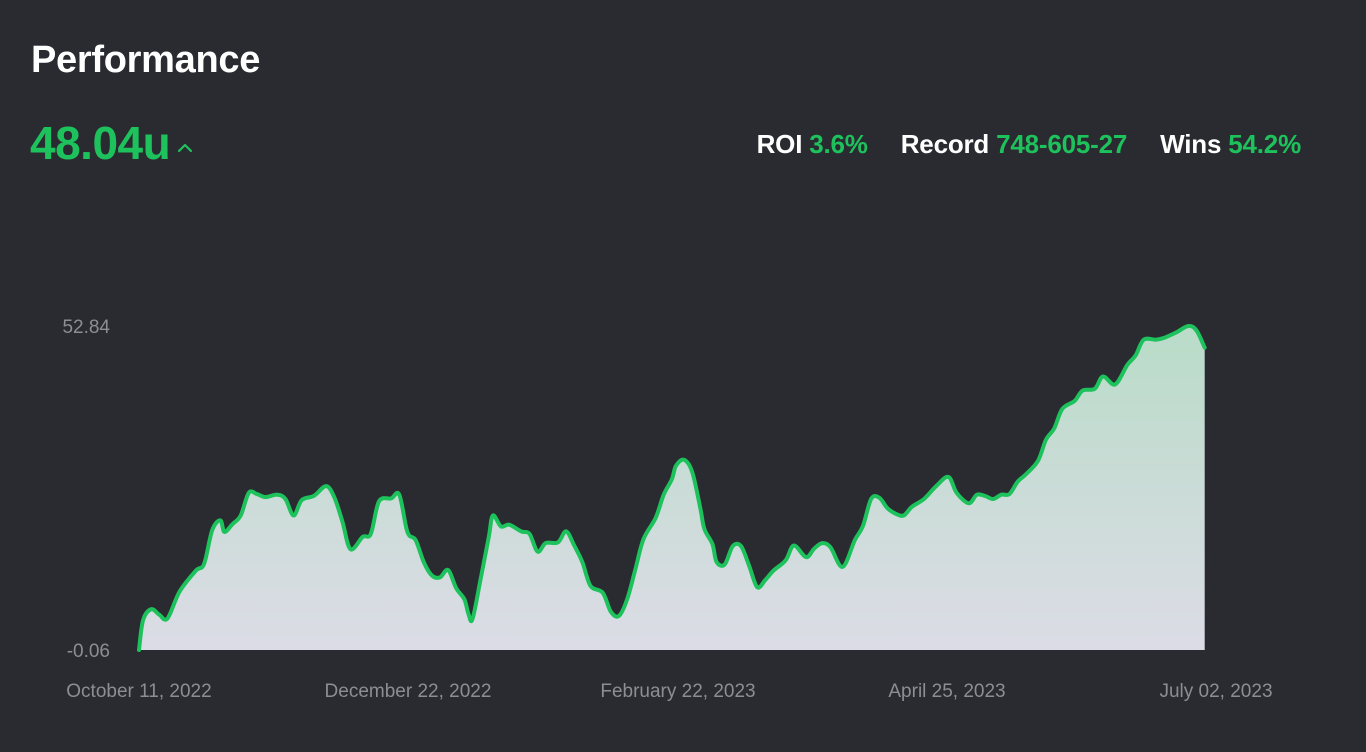 This screenshot has width=1366, height=752. I want to click on x-tick-label: April 25, 2023, so click(946, 691).